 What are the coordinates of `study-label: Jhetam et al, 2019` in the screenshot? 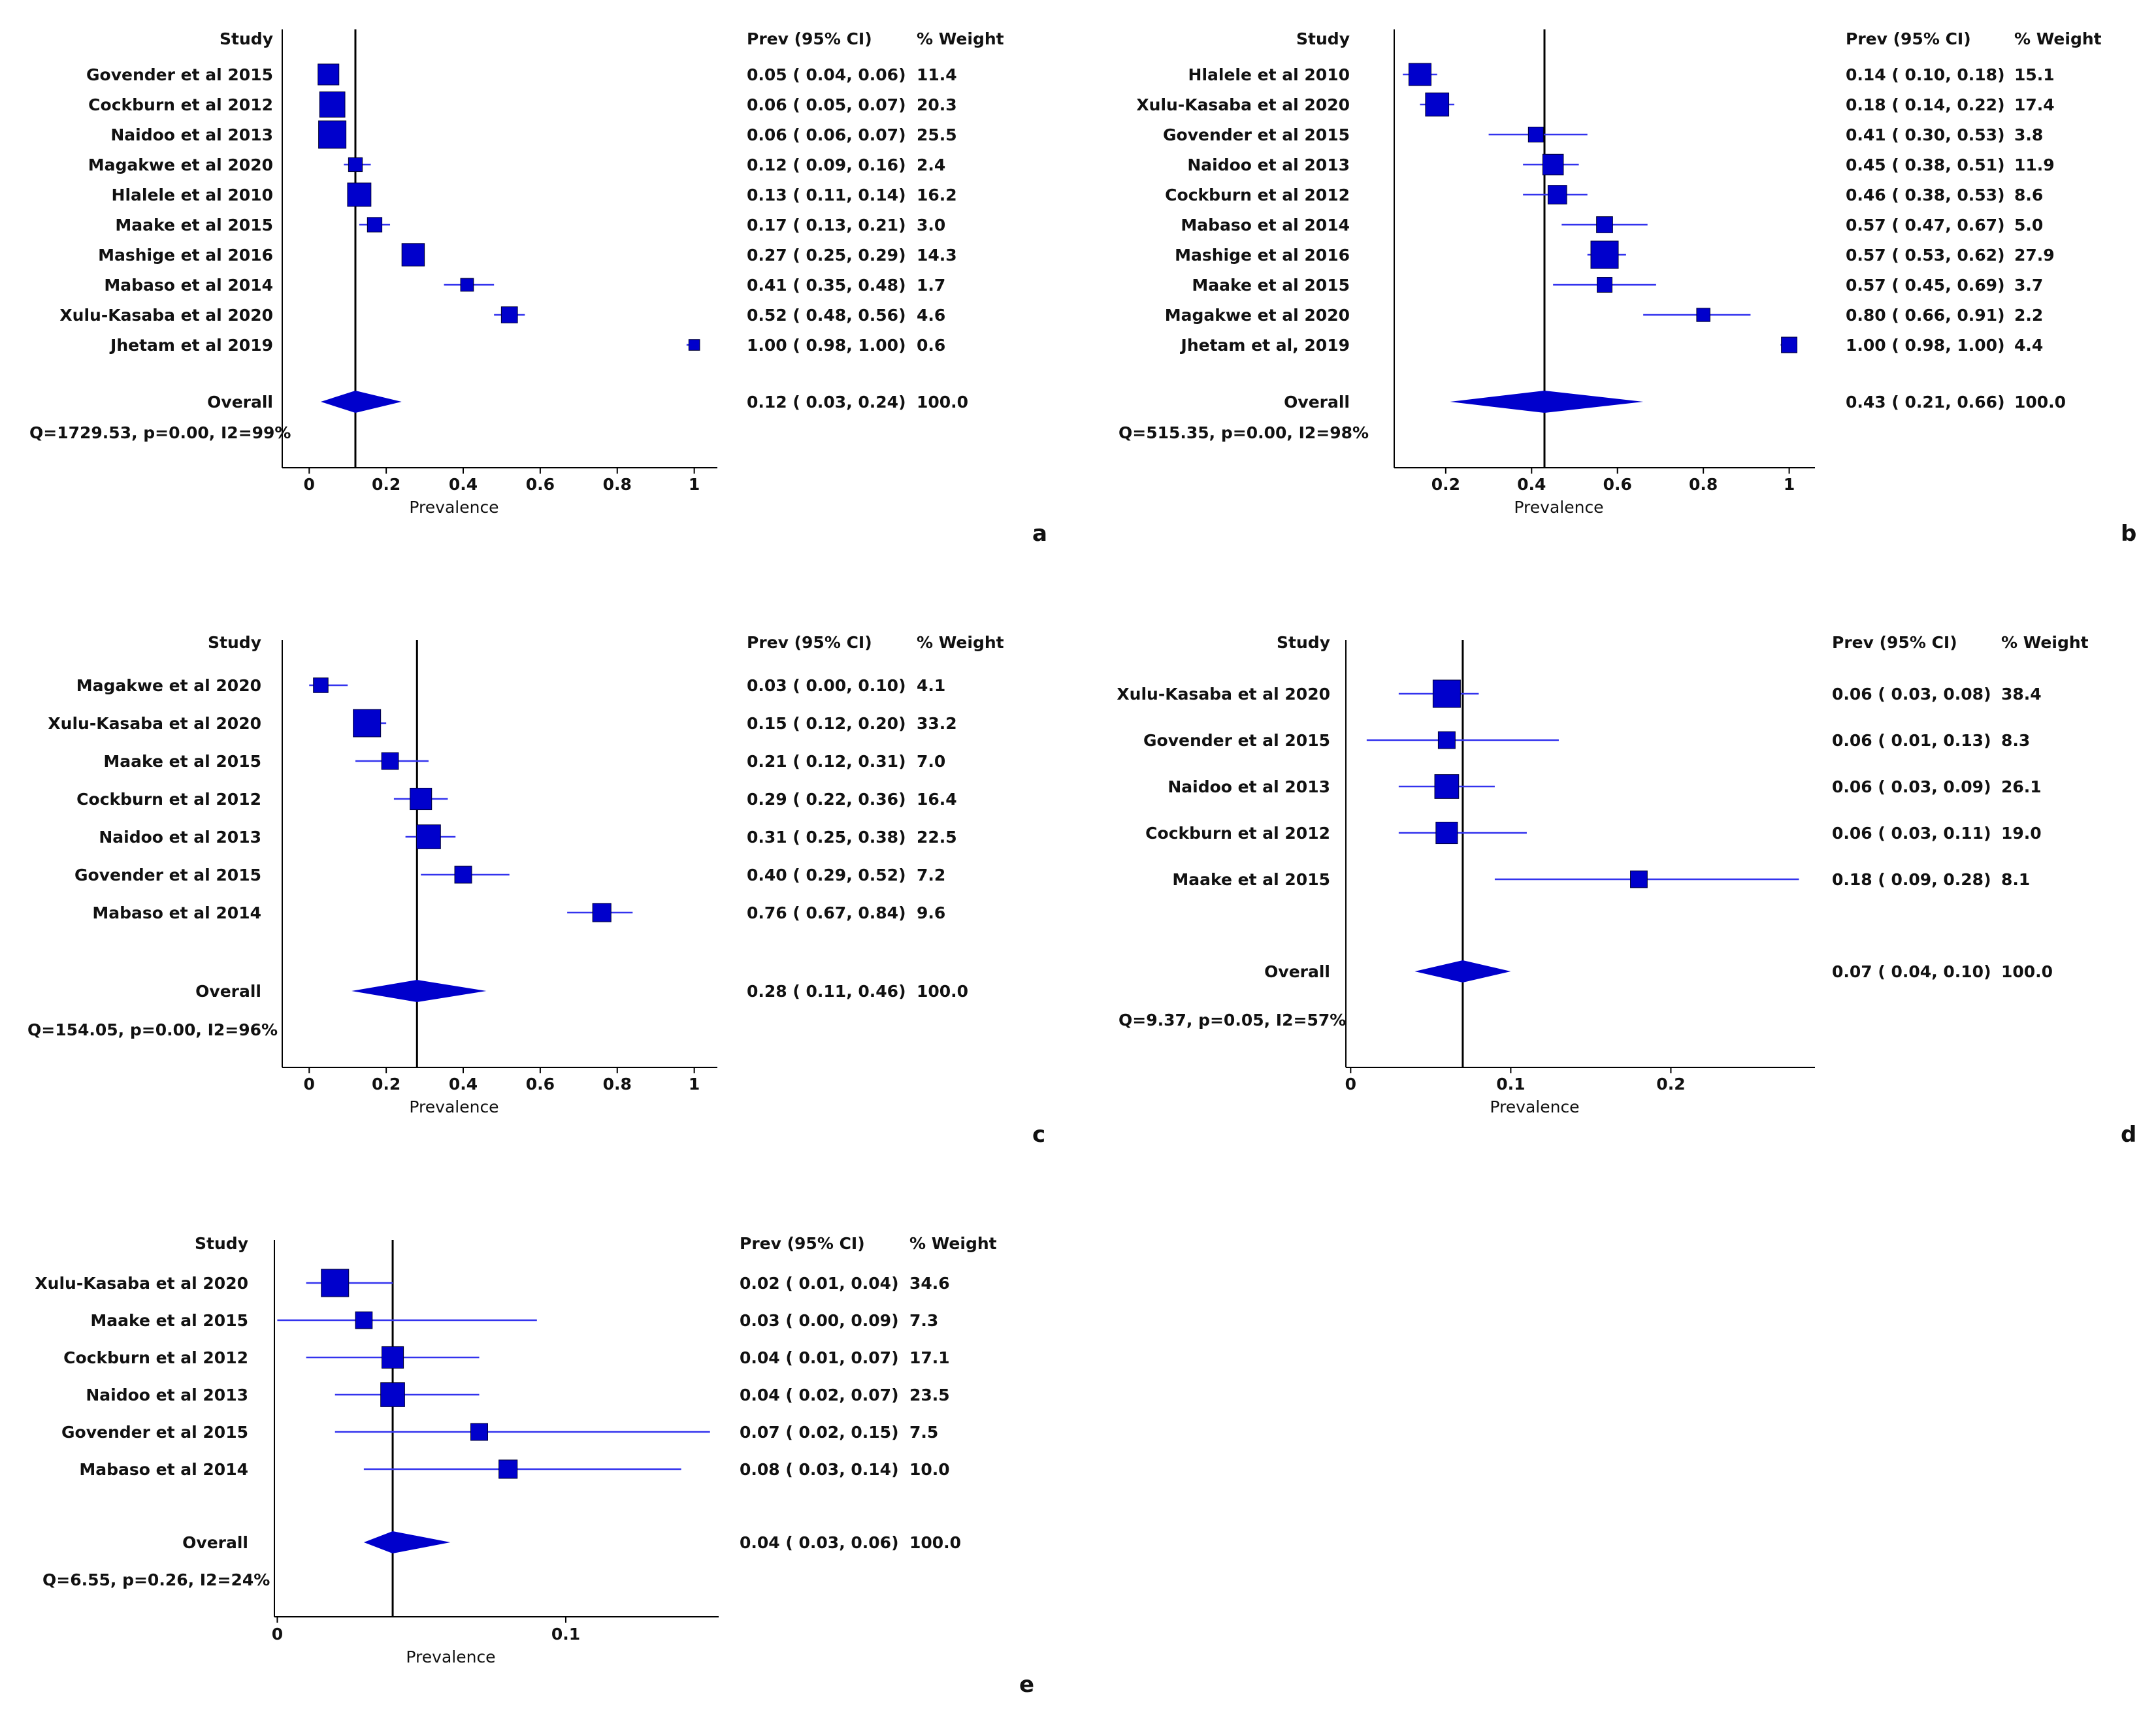 It's located at (1265, 345).